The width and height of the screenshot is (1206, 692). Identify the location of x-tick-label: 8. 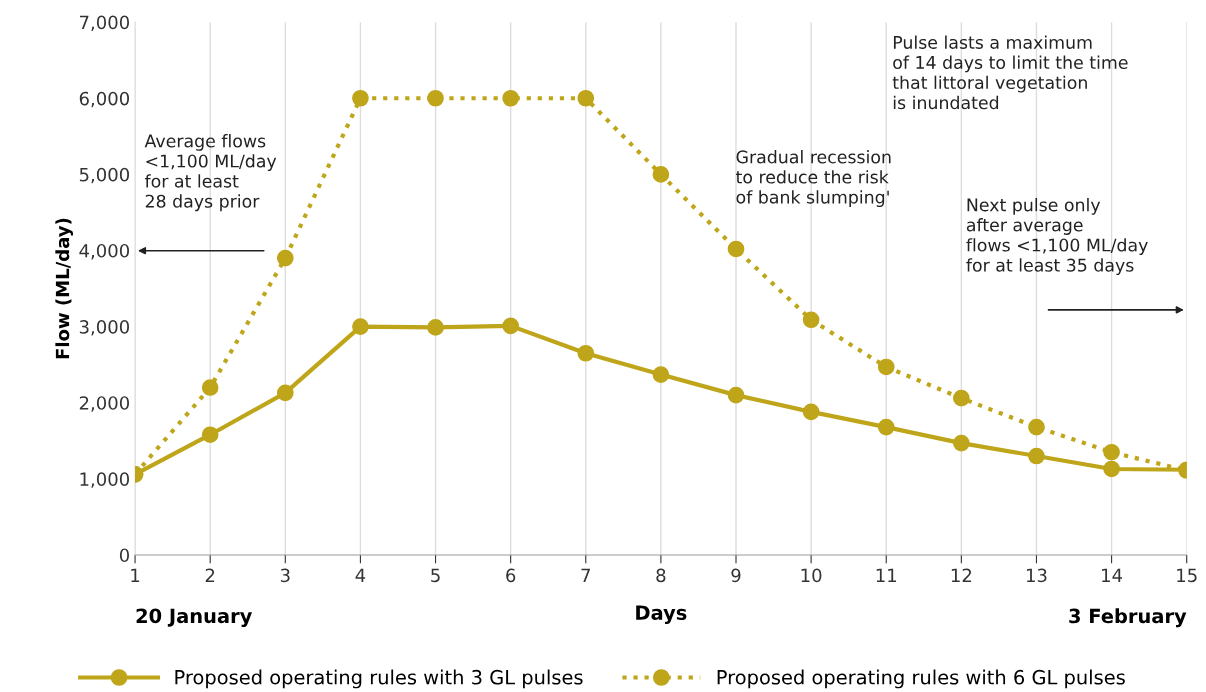
(661, 575).